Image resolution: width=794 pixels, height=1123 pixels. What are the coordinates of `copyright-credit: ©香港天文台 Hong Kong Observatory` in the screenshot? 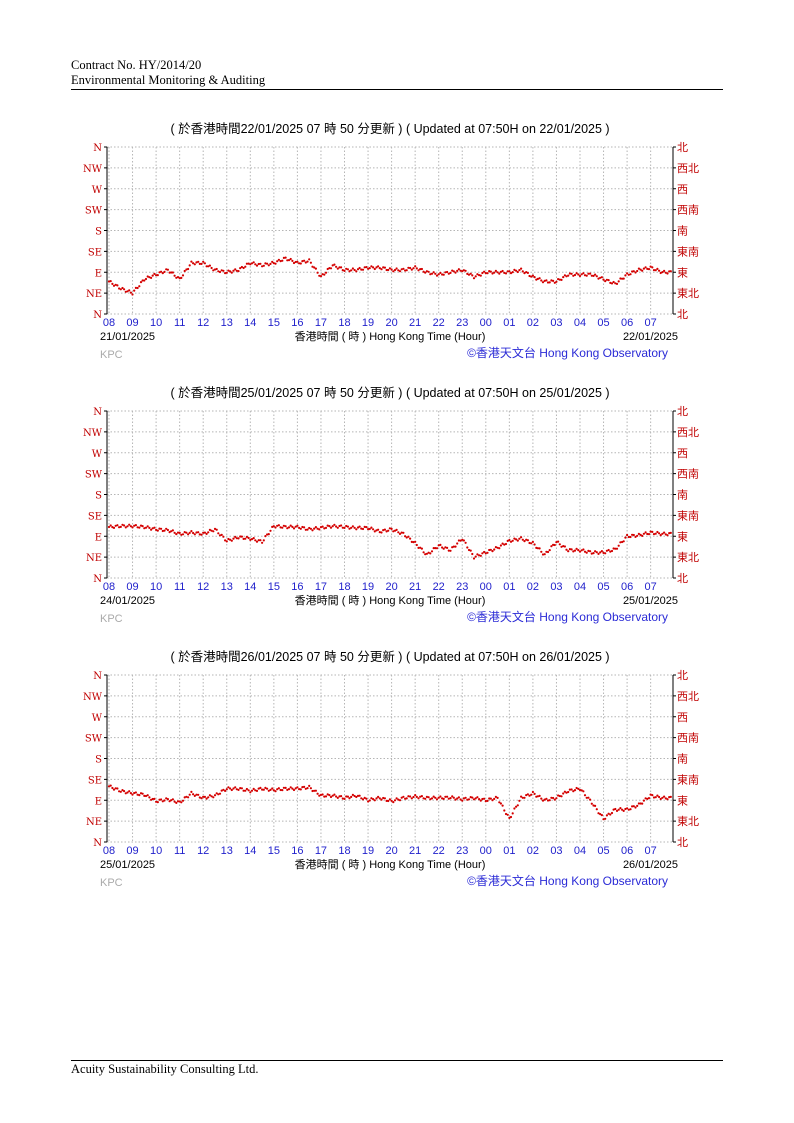 It's located at (567, 880).